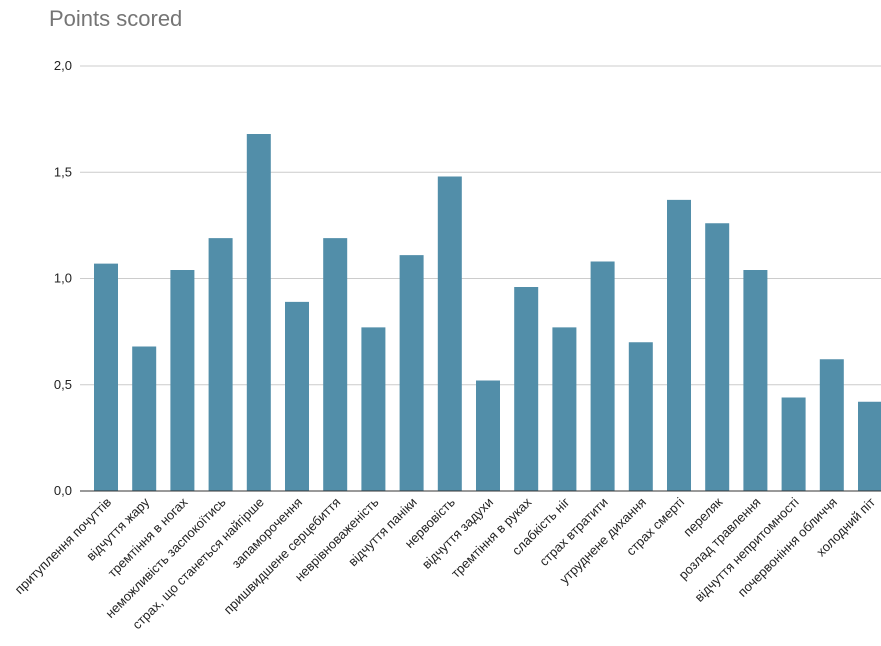 Image resolution: width=881 pixels, height=646 pixels. I want to click on y-tick-label: 0,0, so click(63, 490).